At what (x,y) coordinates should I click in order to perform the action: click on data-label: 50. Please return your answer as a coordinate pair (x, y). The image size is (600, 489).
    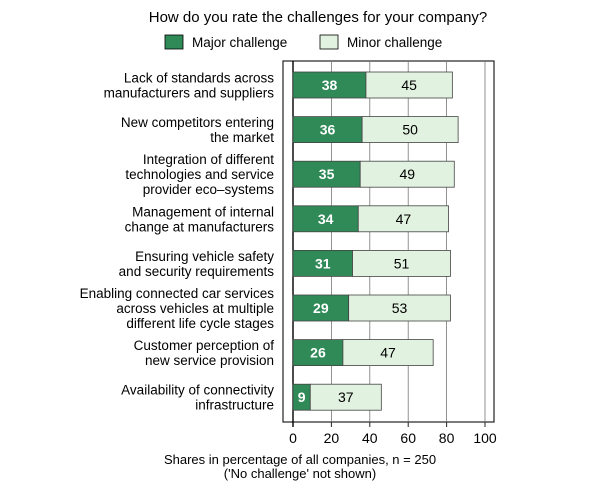
    Looking at the image, I should click on (410, 130).